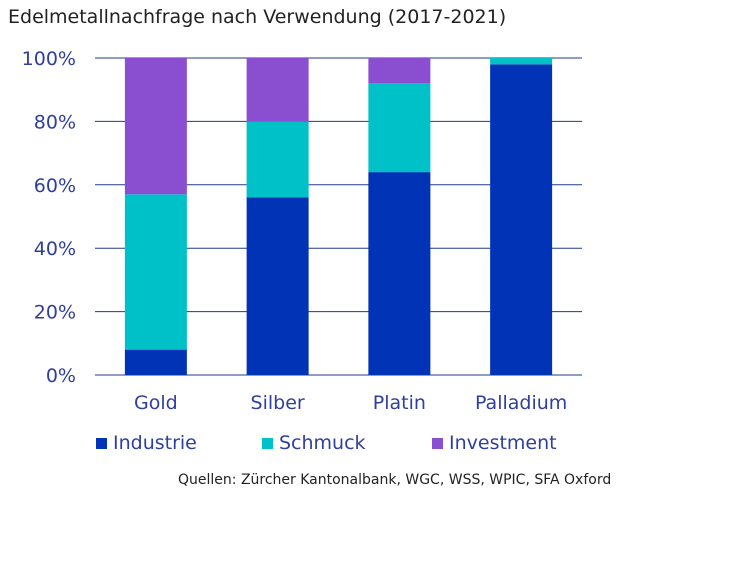 The height and width of the screenshot is (564, 748). I want to click on bar-gold-schmuck, so click(155, 272).